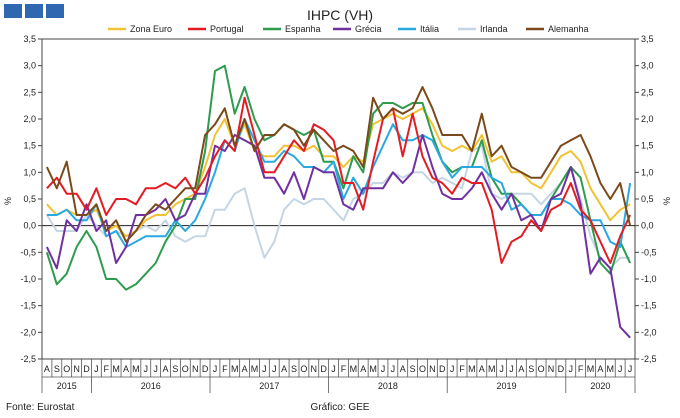 The image size is (680, 418). What do you see at coordinates (368, 29) in the screenshot?
I see `legend-label: Grécia` at bounding box center [368, 29].